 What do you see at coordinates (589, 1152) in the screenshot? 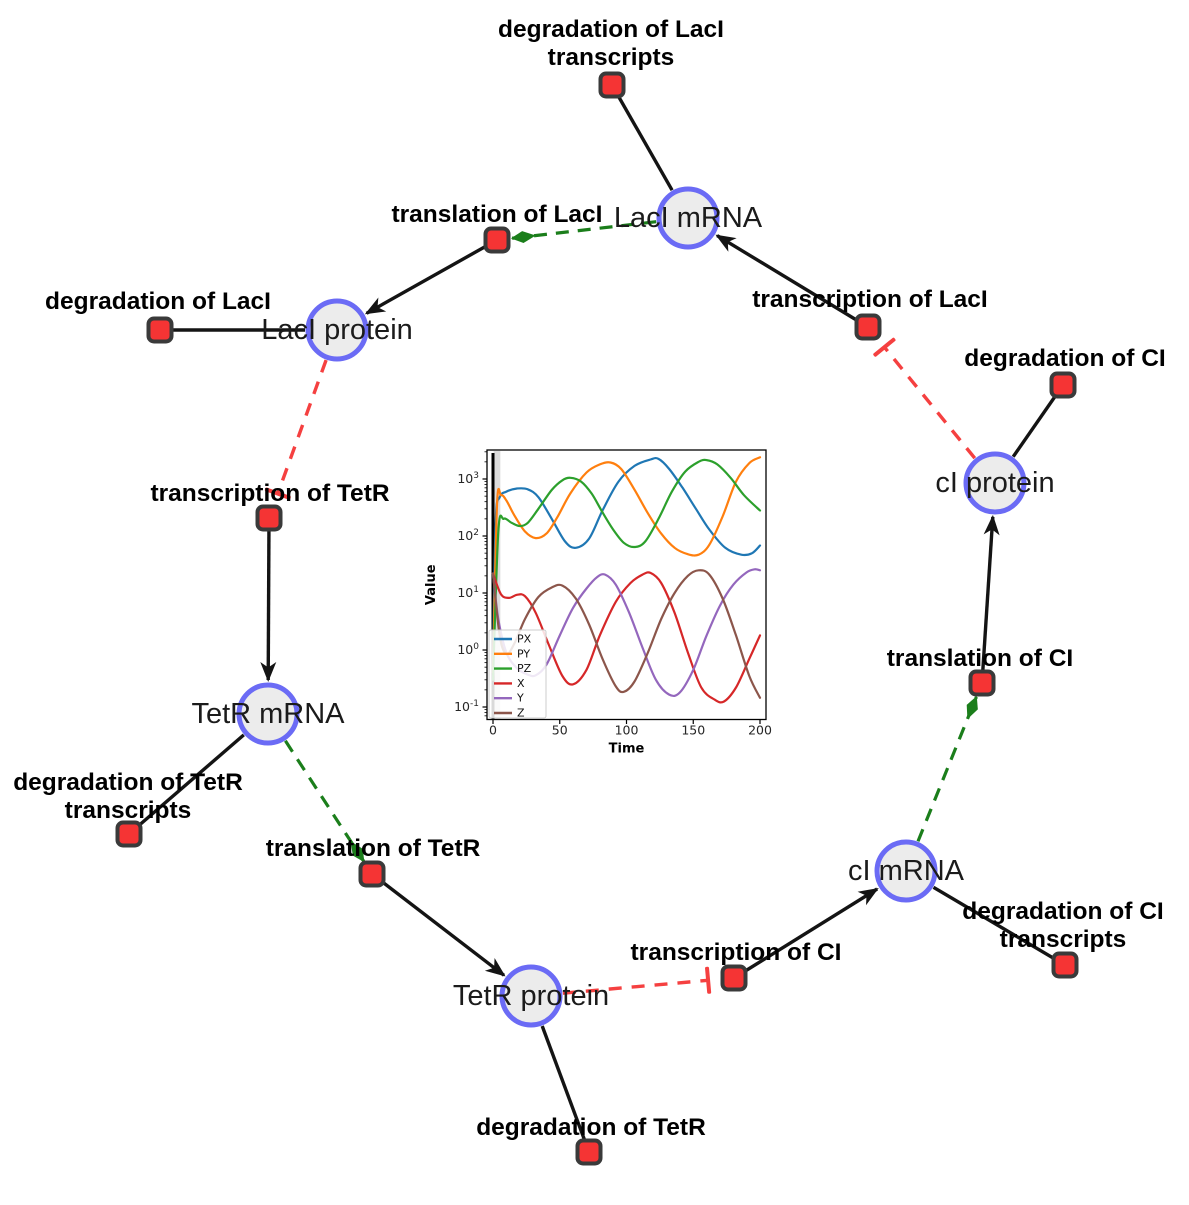
I see `reaction-node-deg_tetr` at bounding box center [589, 1152].